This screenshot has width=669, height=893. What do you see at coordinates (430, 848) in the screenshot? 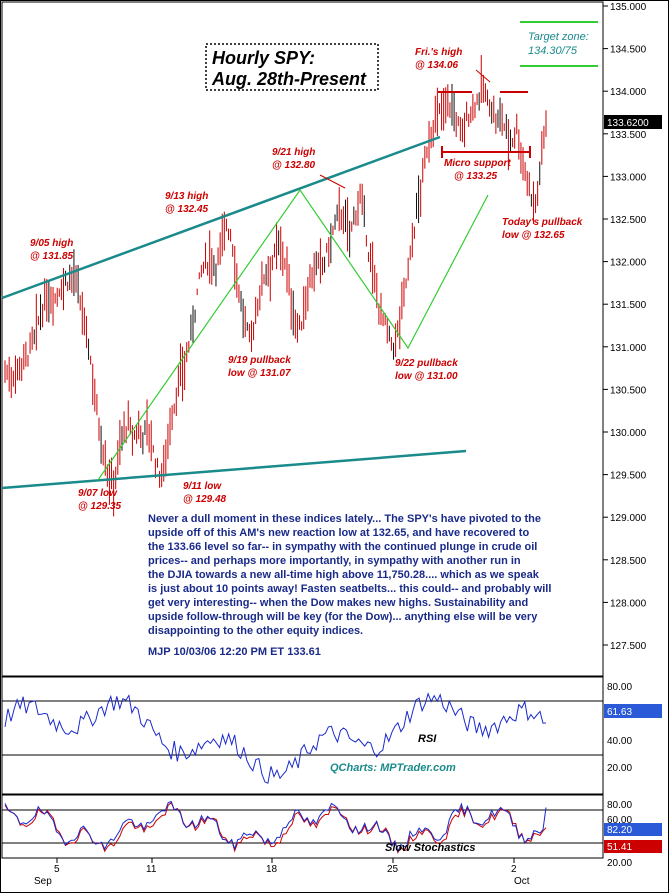
I see `stoch-label: Slow Stochastics` at bounding box center [430, 848].